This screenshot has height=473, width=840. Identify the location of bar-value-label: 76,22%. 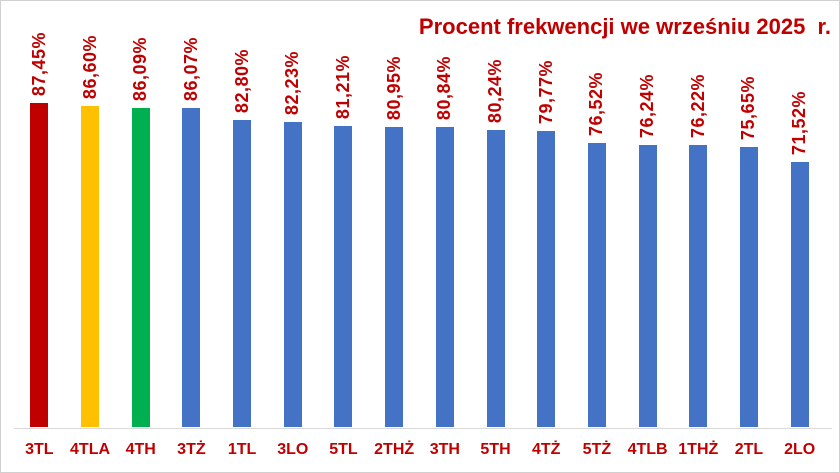
(697, 105).